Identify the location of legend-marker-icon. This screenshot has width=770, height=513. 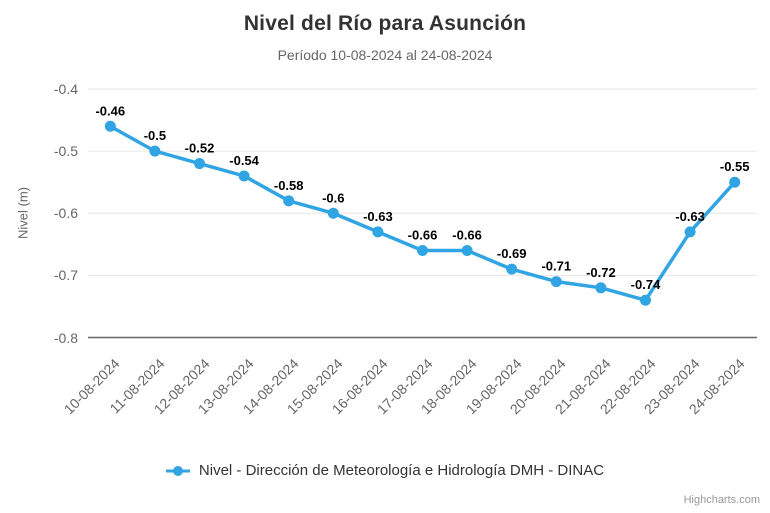
(177, 470).